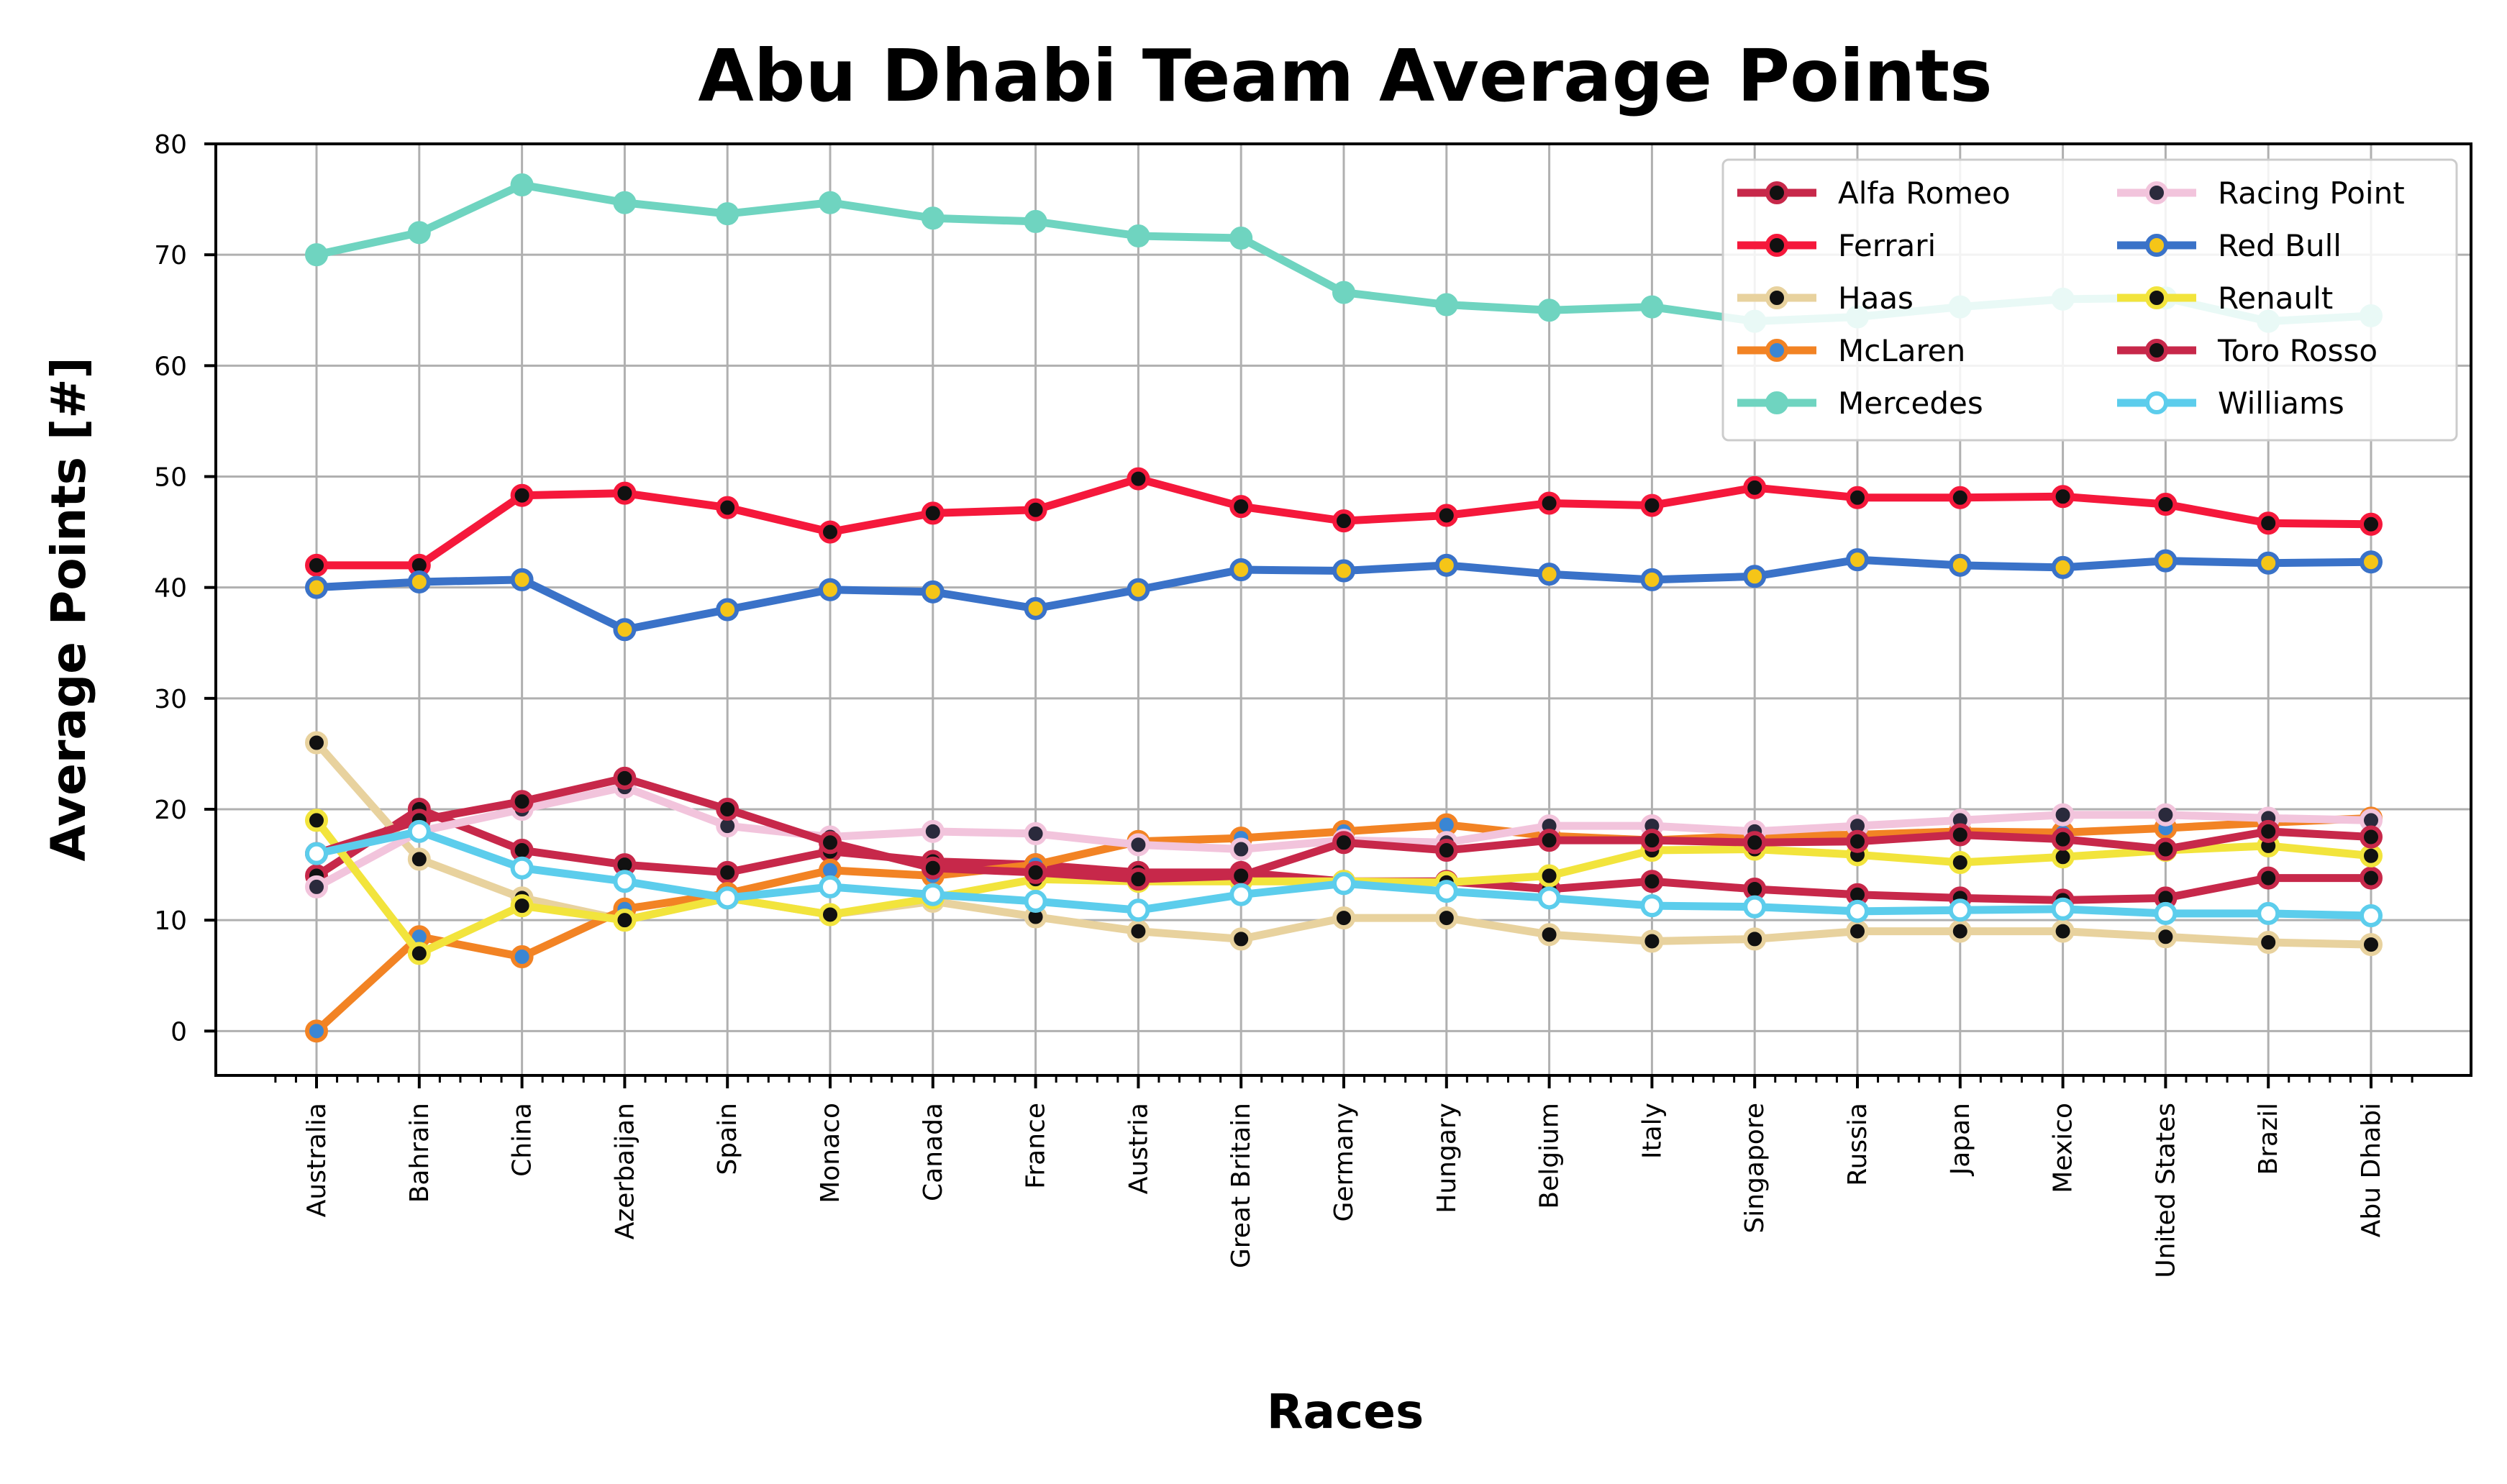 Image resolution: width=2507 pixels, height=1484 pixels. I want to click on series-williams, so click(1344, 873).